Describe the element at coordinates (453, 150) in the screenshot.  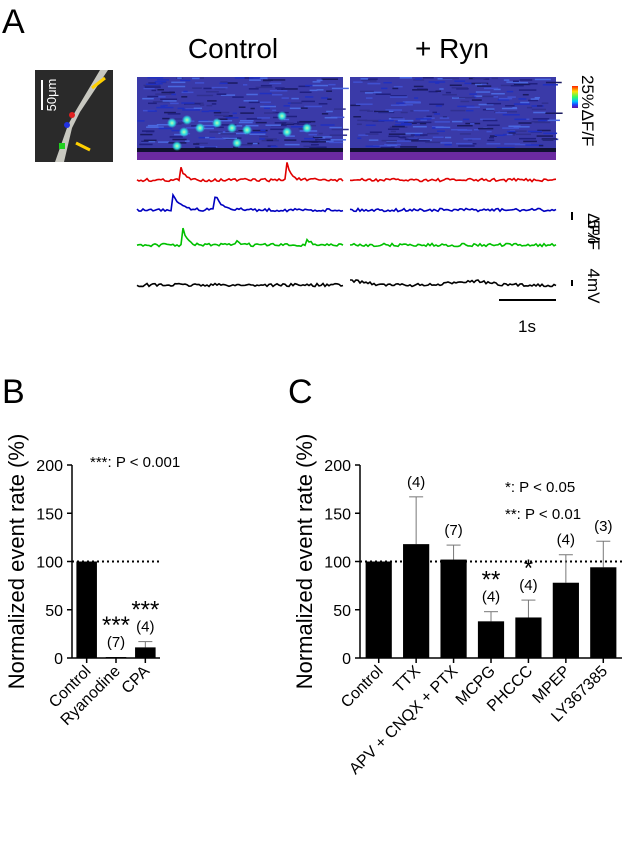
I see `heatmap-band` at that location.